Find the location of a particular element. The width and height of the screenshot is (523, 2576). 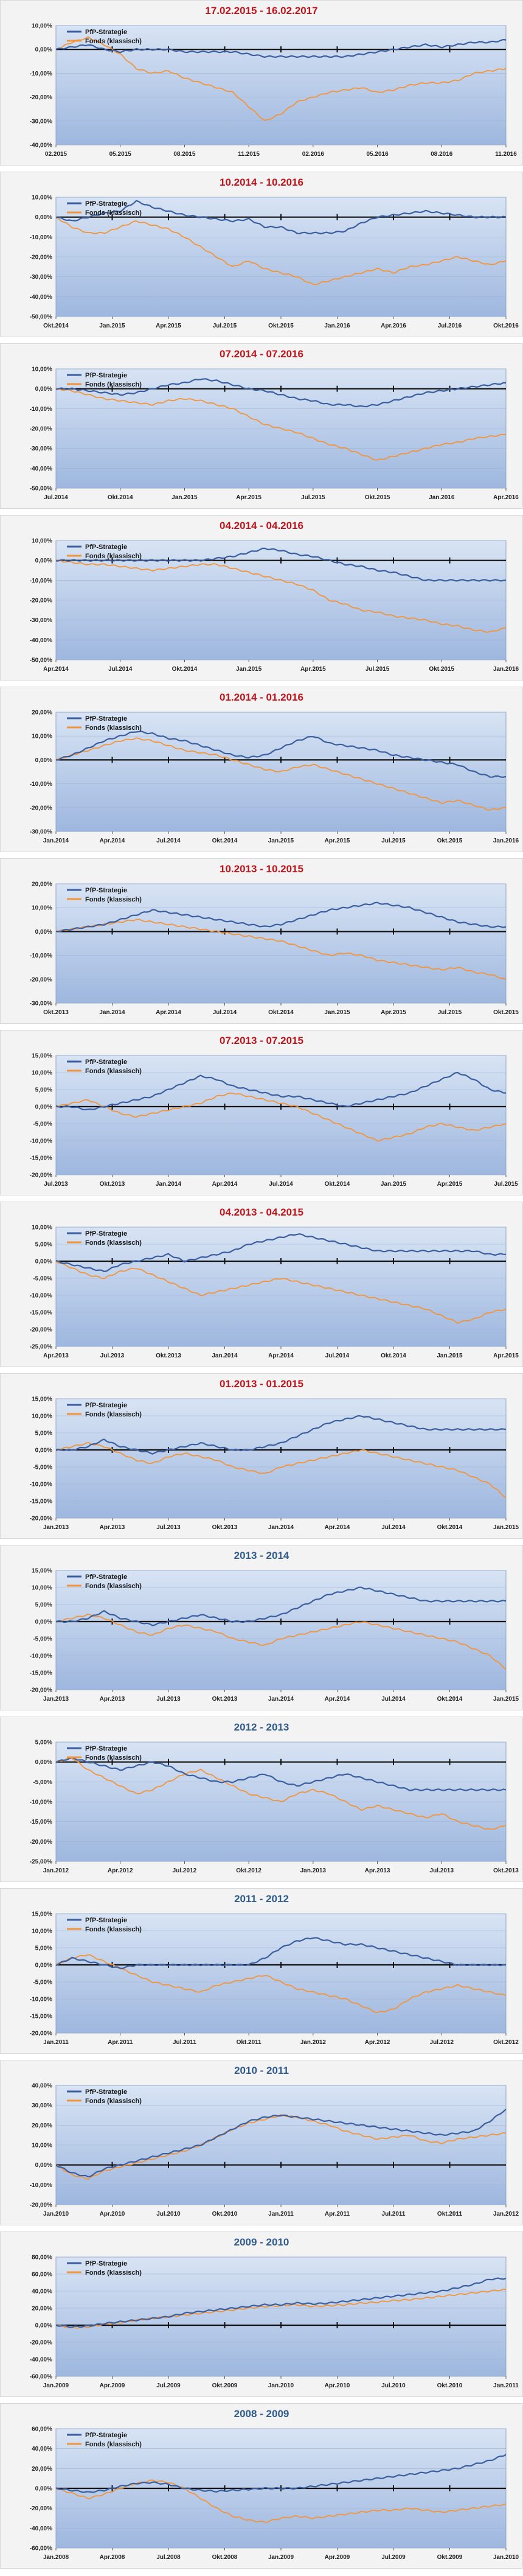

y-tick-label: -30,00% is located at coordinates (41, 1004).